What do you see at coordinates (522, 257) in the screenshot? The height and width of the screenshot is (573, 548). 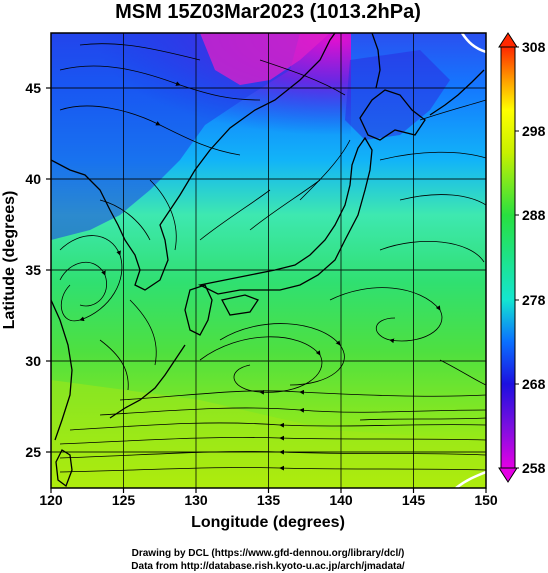 I see `colorbar: 258 268 278 288 298 308` at bounding box center [522, 257].